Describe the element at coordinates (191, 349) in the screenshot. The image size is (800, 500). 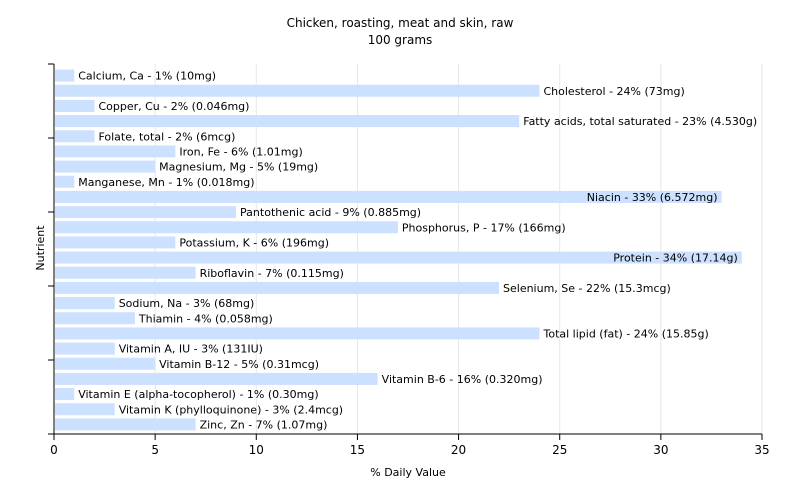
I see `bar-label: Vitamin A, IU - 3% (131IU)` at that location.